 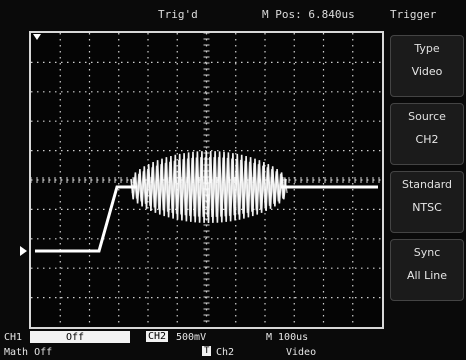 I want to click on memory-position: M Pos: 6.840us, so click(x=308, y=14).